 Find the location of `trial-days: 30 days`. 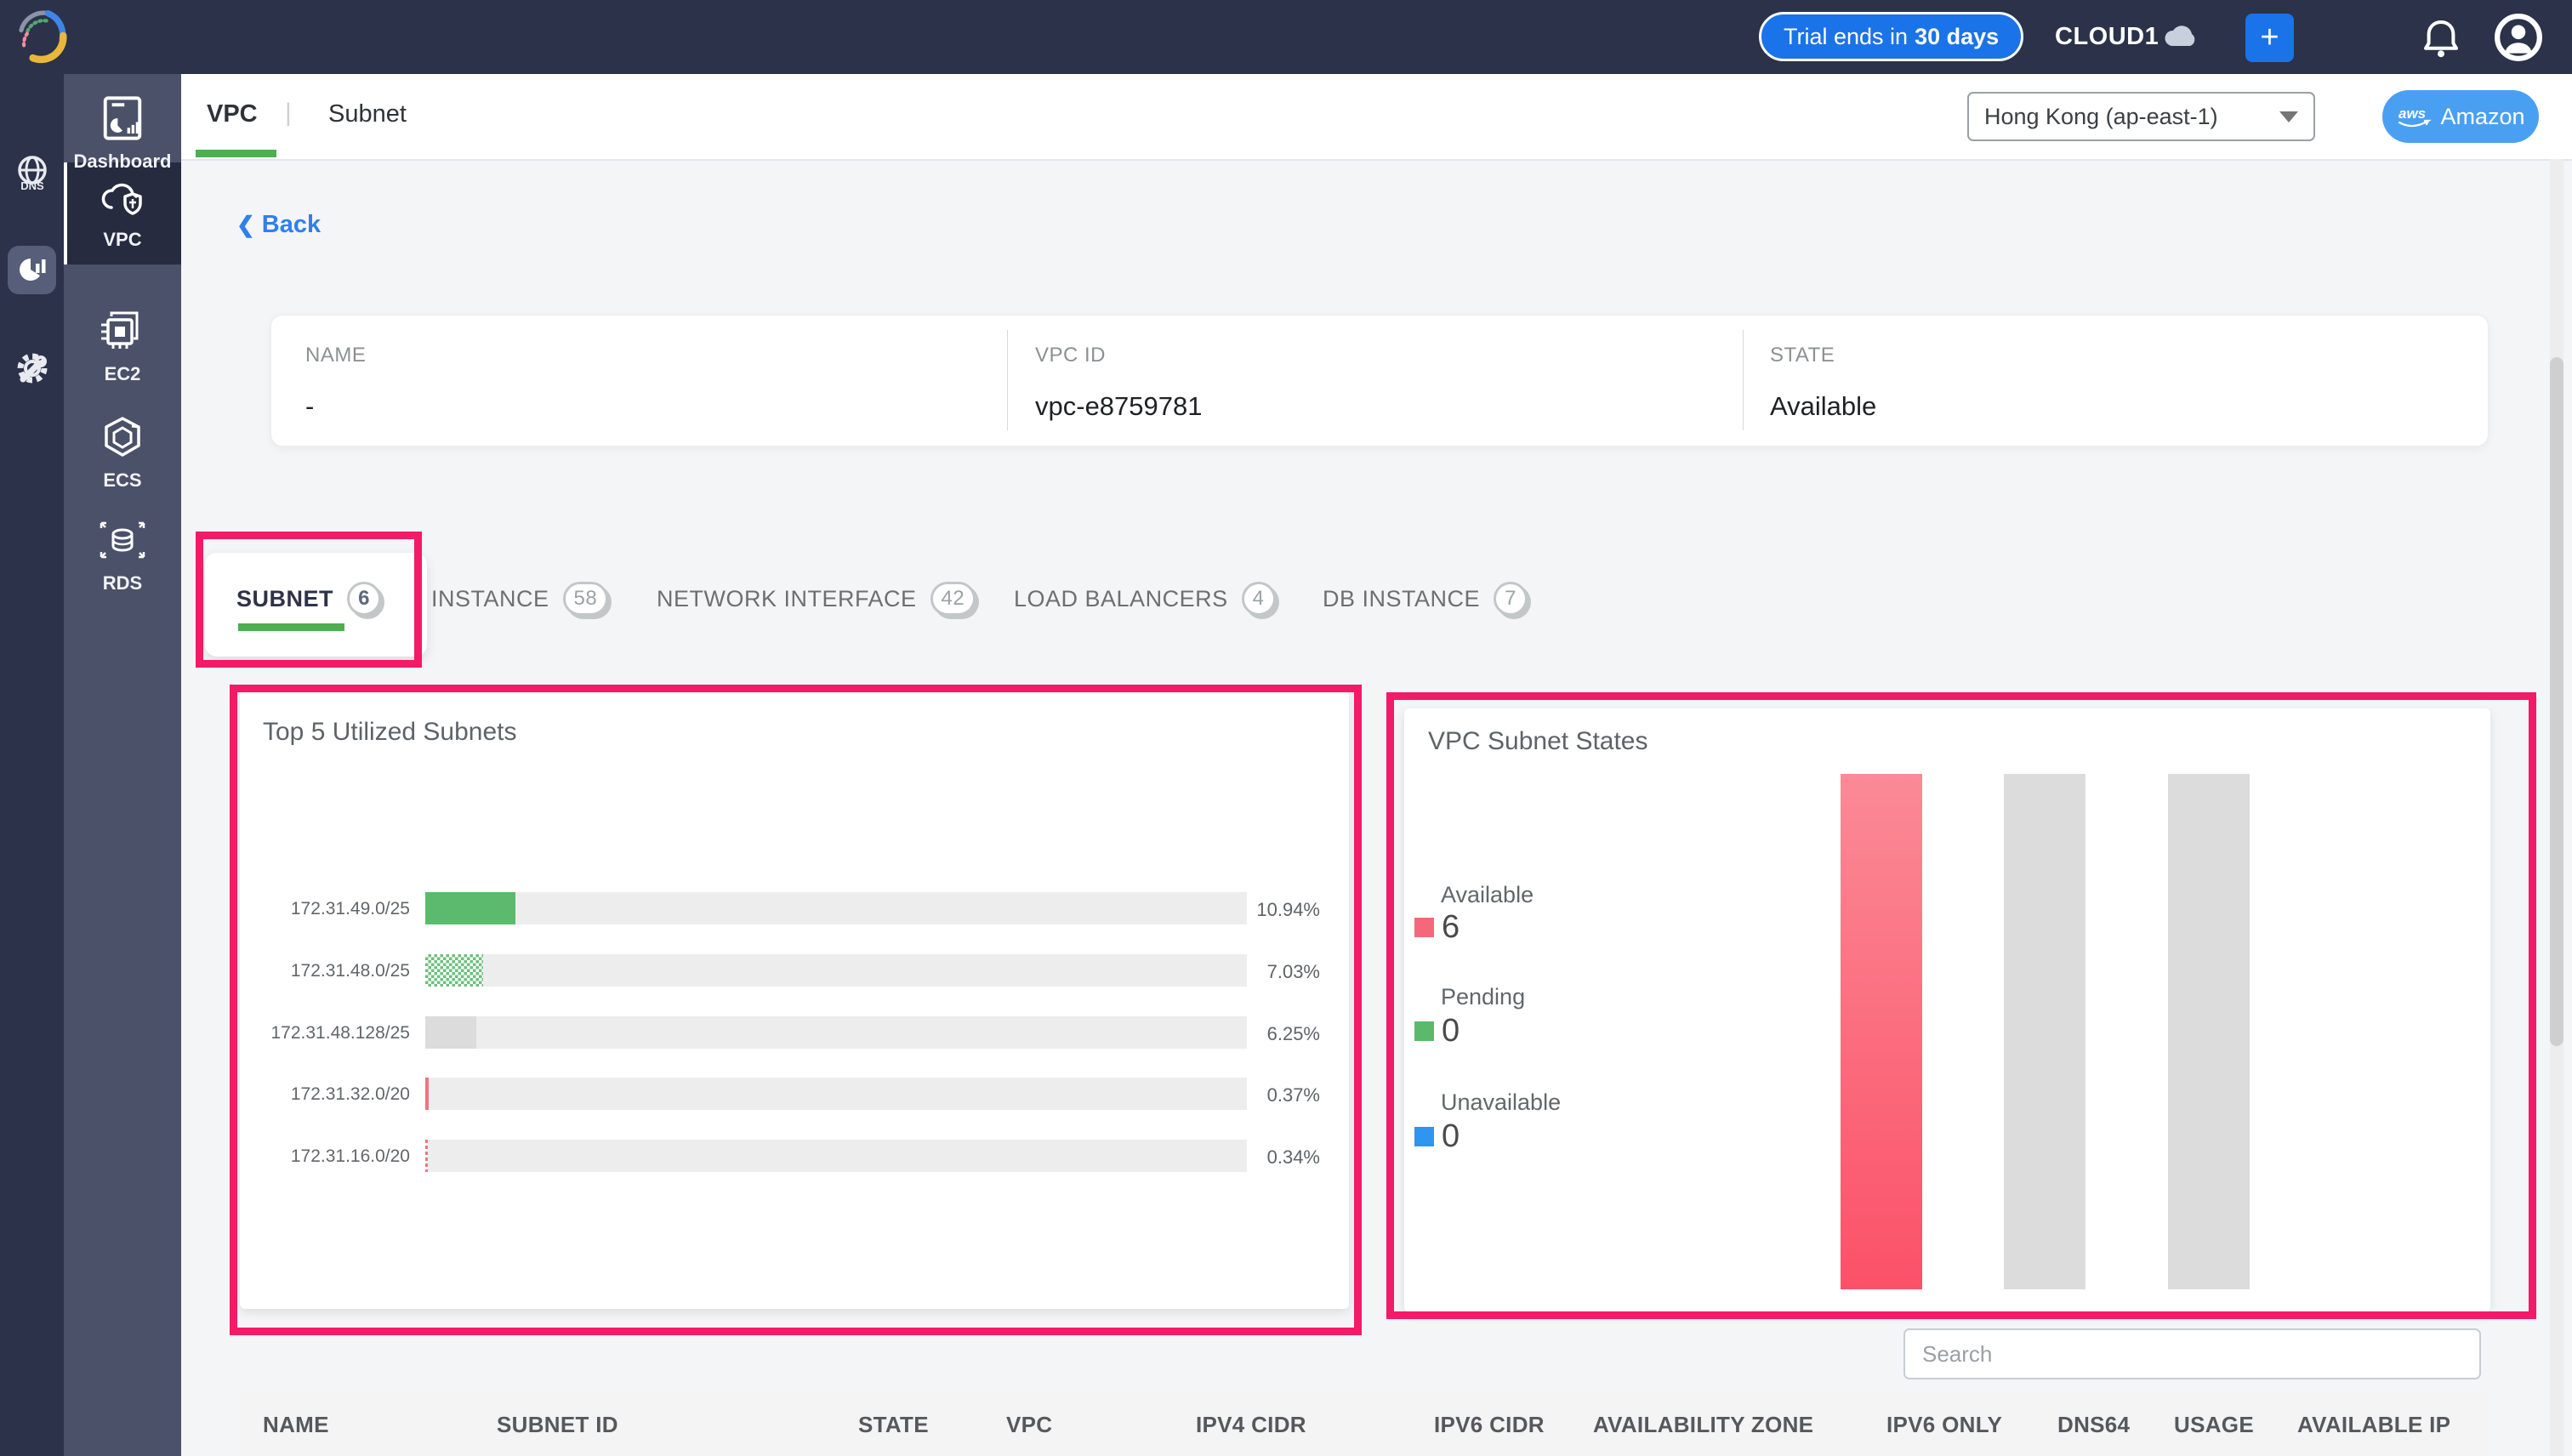

trial-days: 30 days is located at coordinates (1958, 36).